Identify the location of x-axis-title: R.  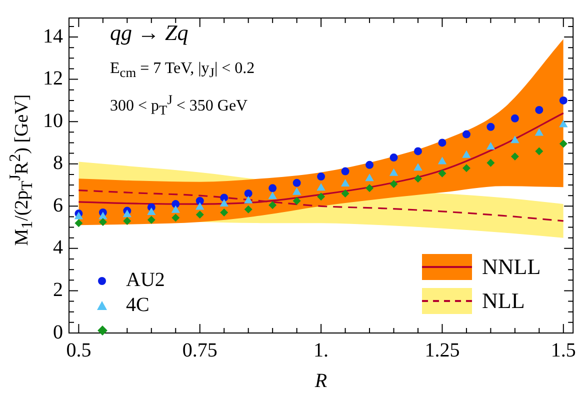
(321, 381).